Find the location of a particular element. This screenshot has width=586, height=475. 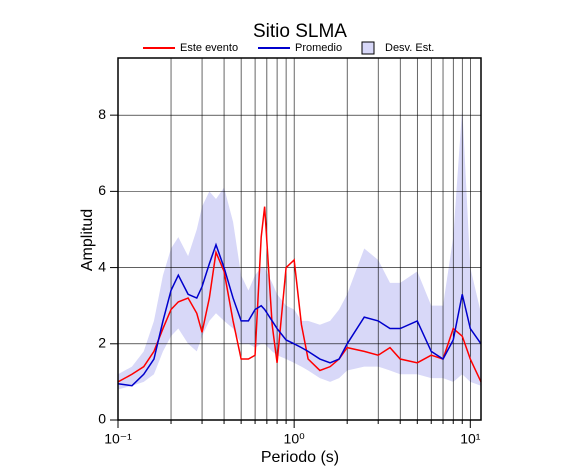

legend-label: Este evento is located at coordinates (209, 48).